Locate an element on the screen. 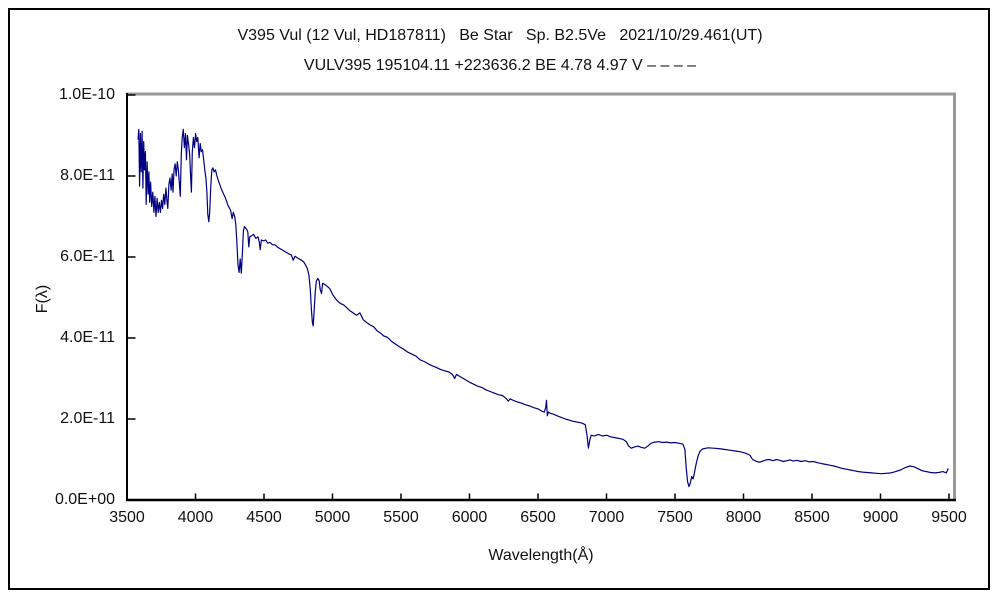  x-tick-label: 8000 is located at coordinates (743, 517).